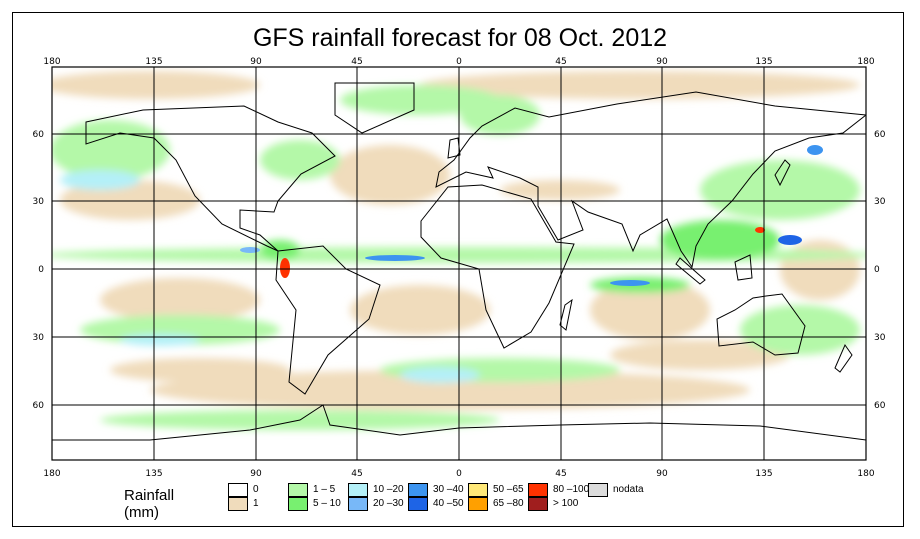 The width and height of the screenshot is (920, 539). What do you see at coordinates (566, 503) in the screenshot?
I see `legend-label: > 100` at bounding box center [566, 503].